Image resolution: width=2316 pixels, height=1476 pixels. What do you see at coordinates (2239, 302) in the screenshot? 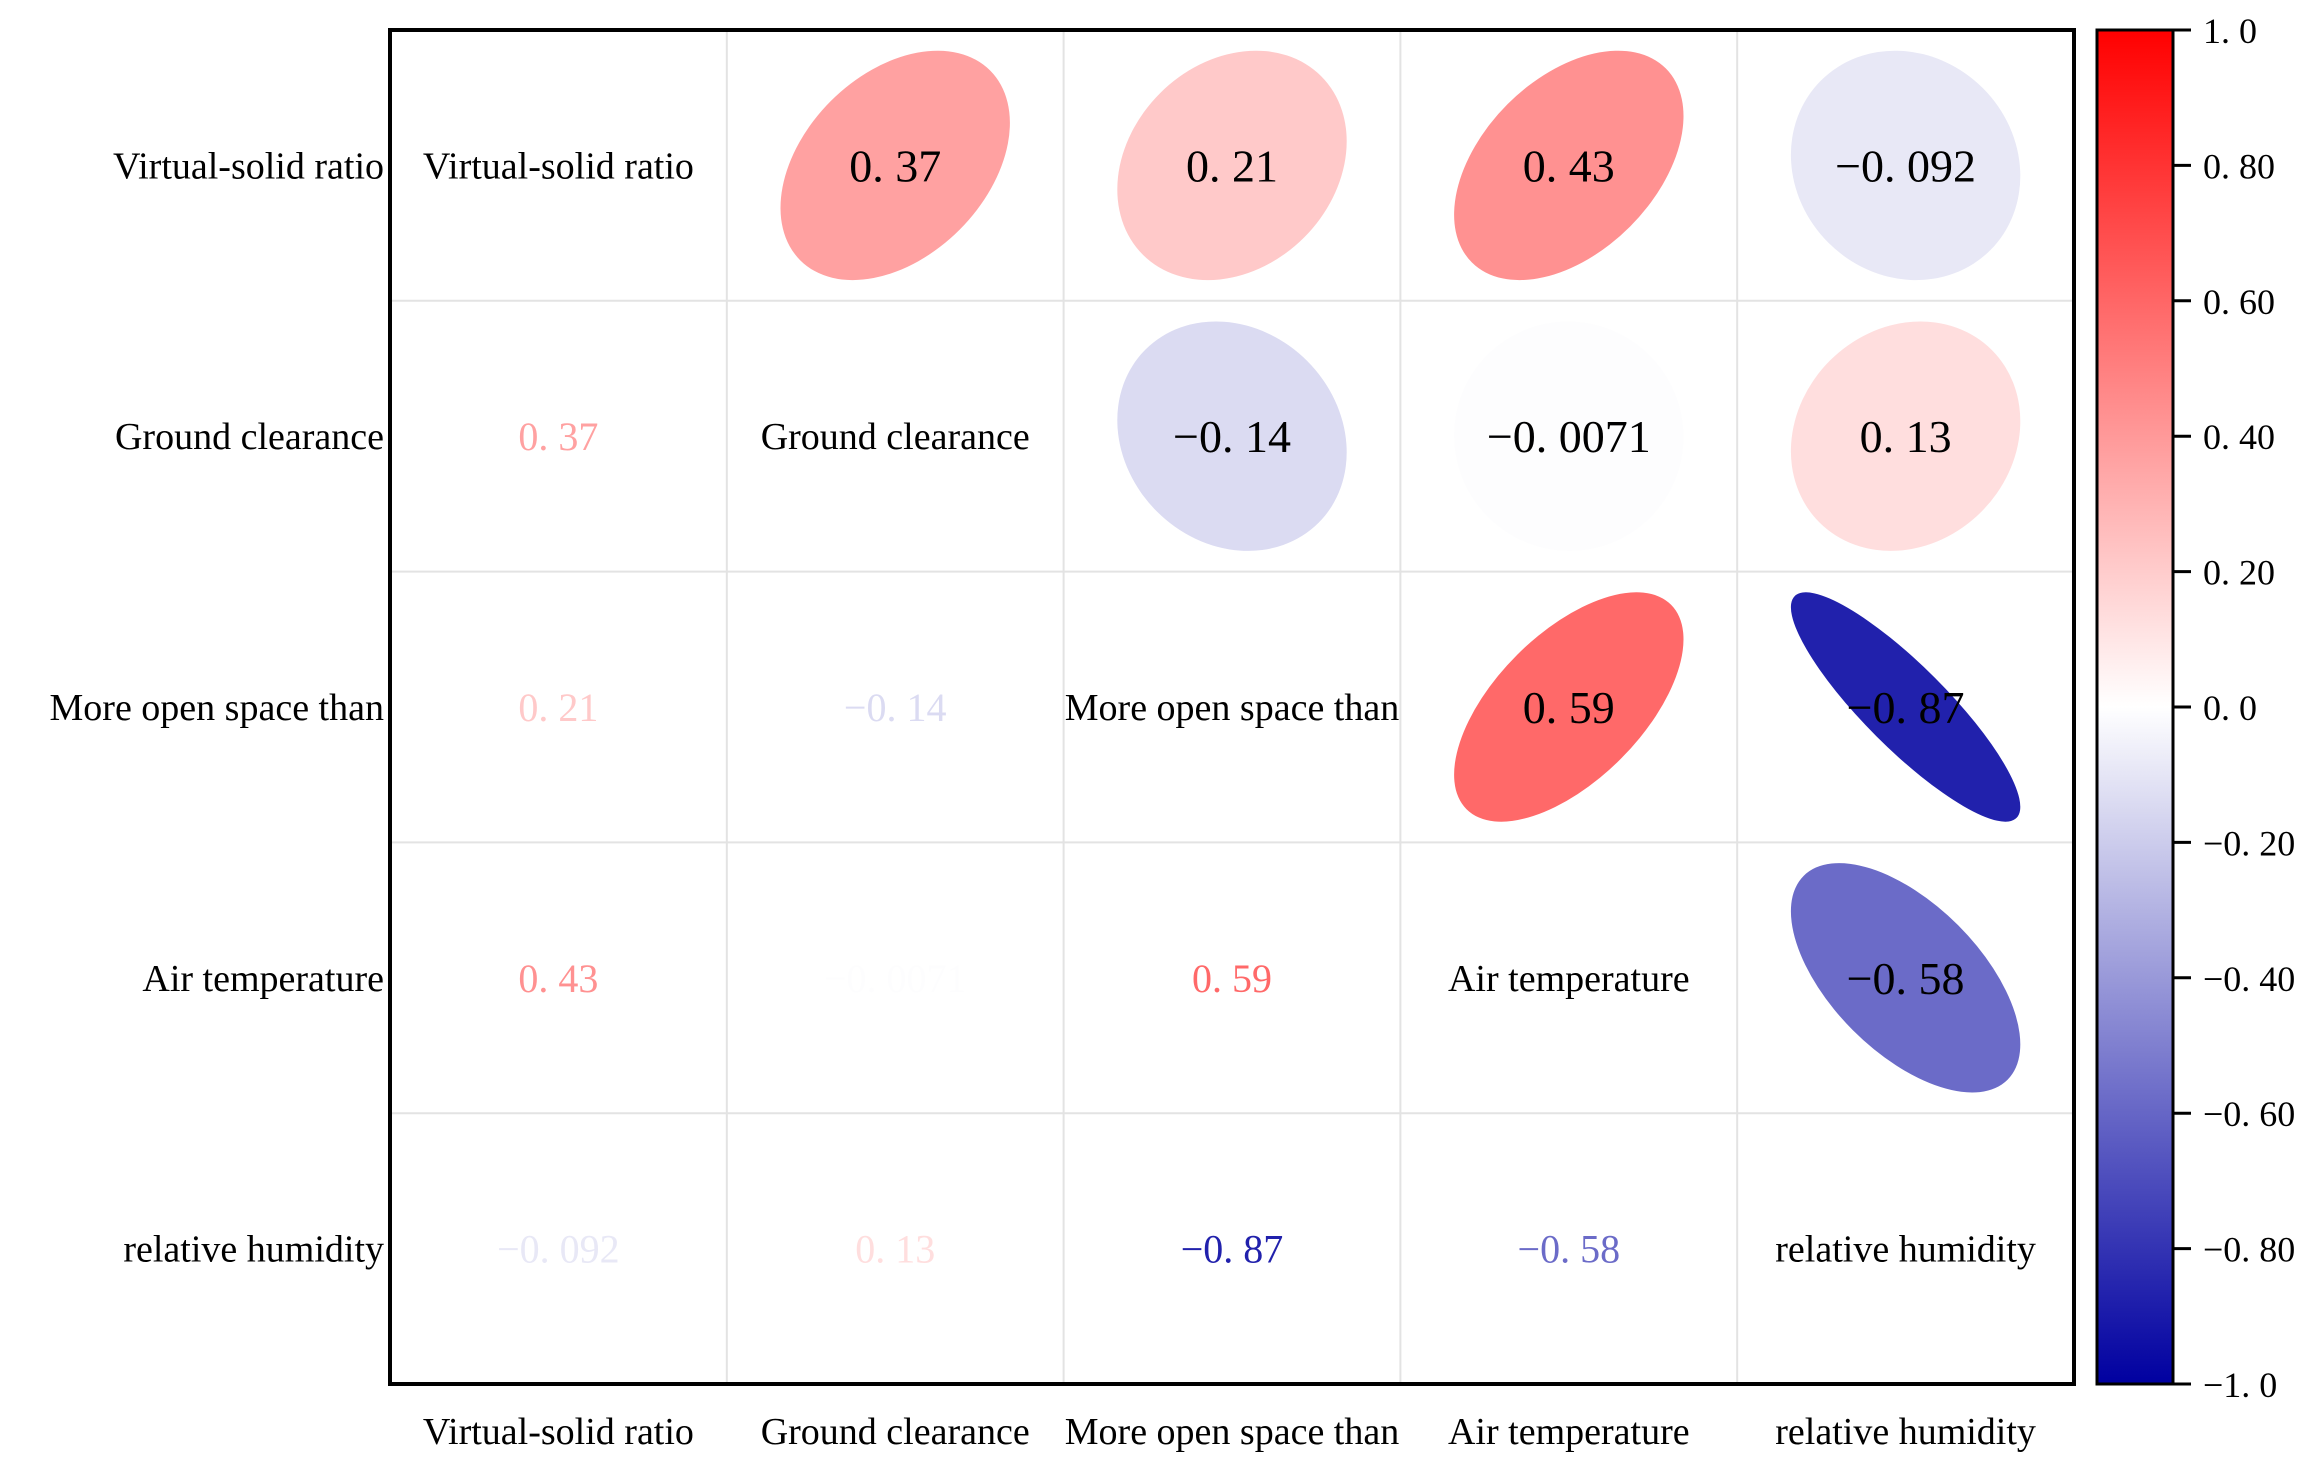
I see `colorbar-tick-label: 0. 60` at bounding box center [2239, 302].